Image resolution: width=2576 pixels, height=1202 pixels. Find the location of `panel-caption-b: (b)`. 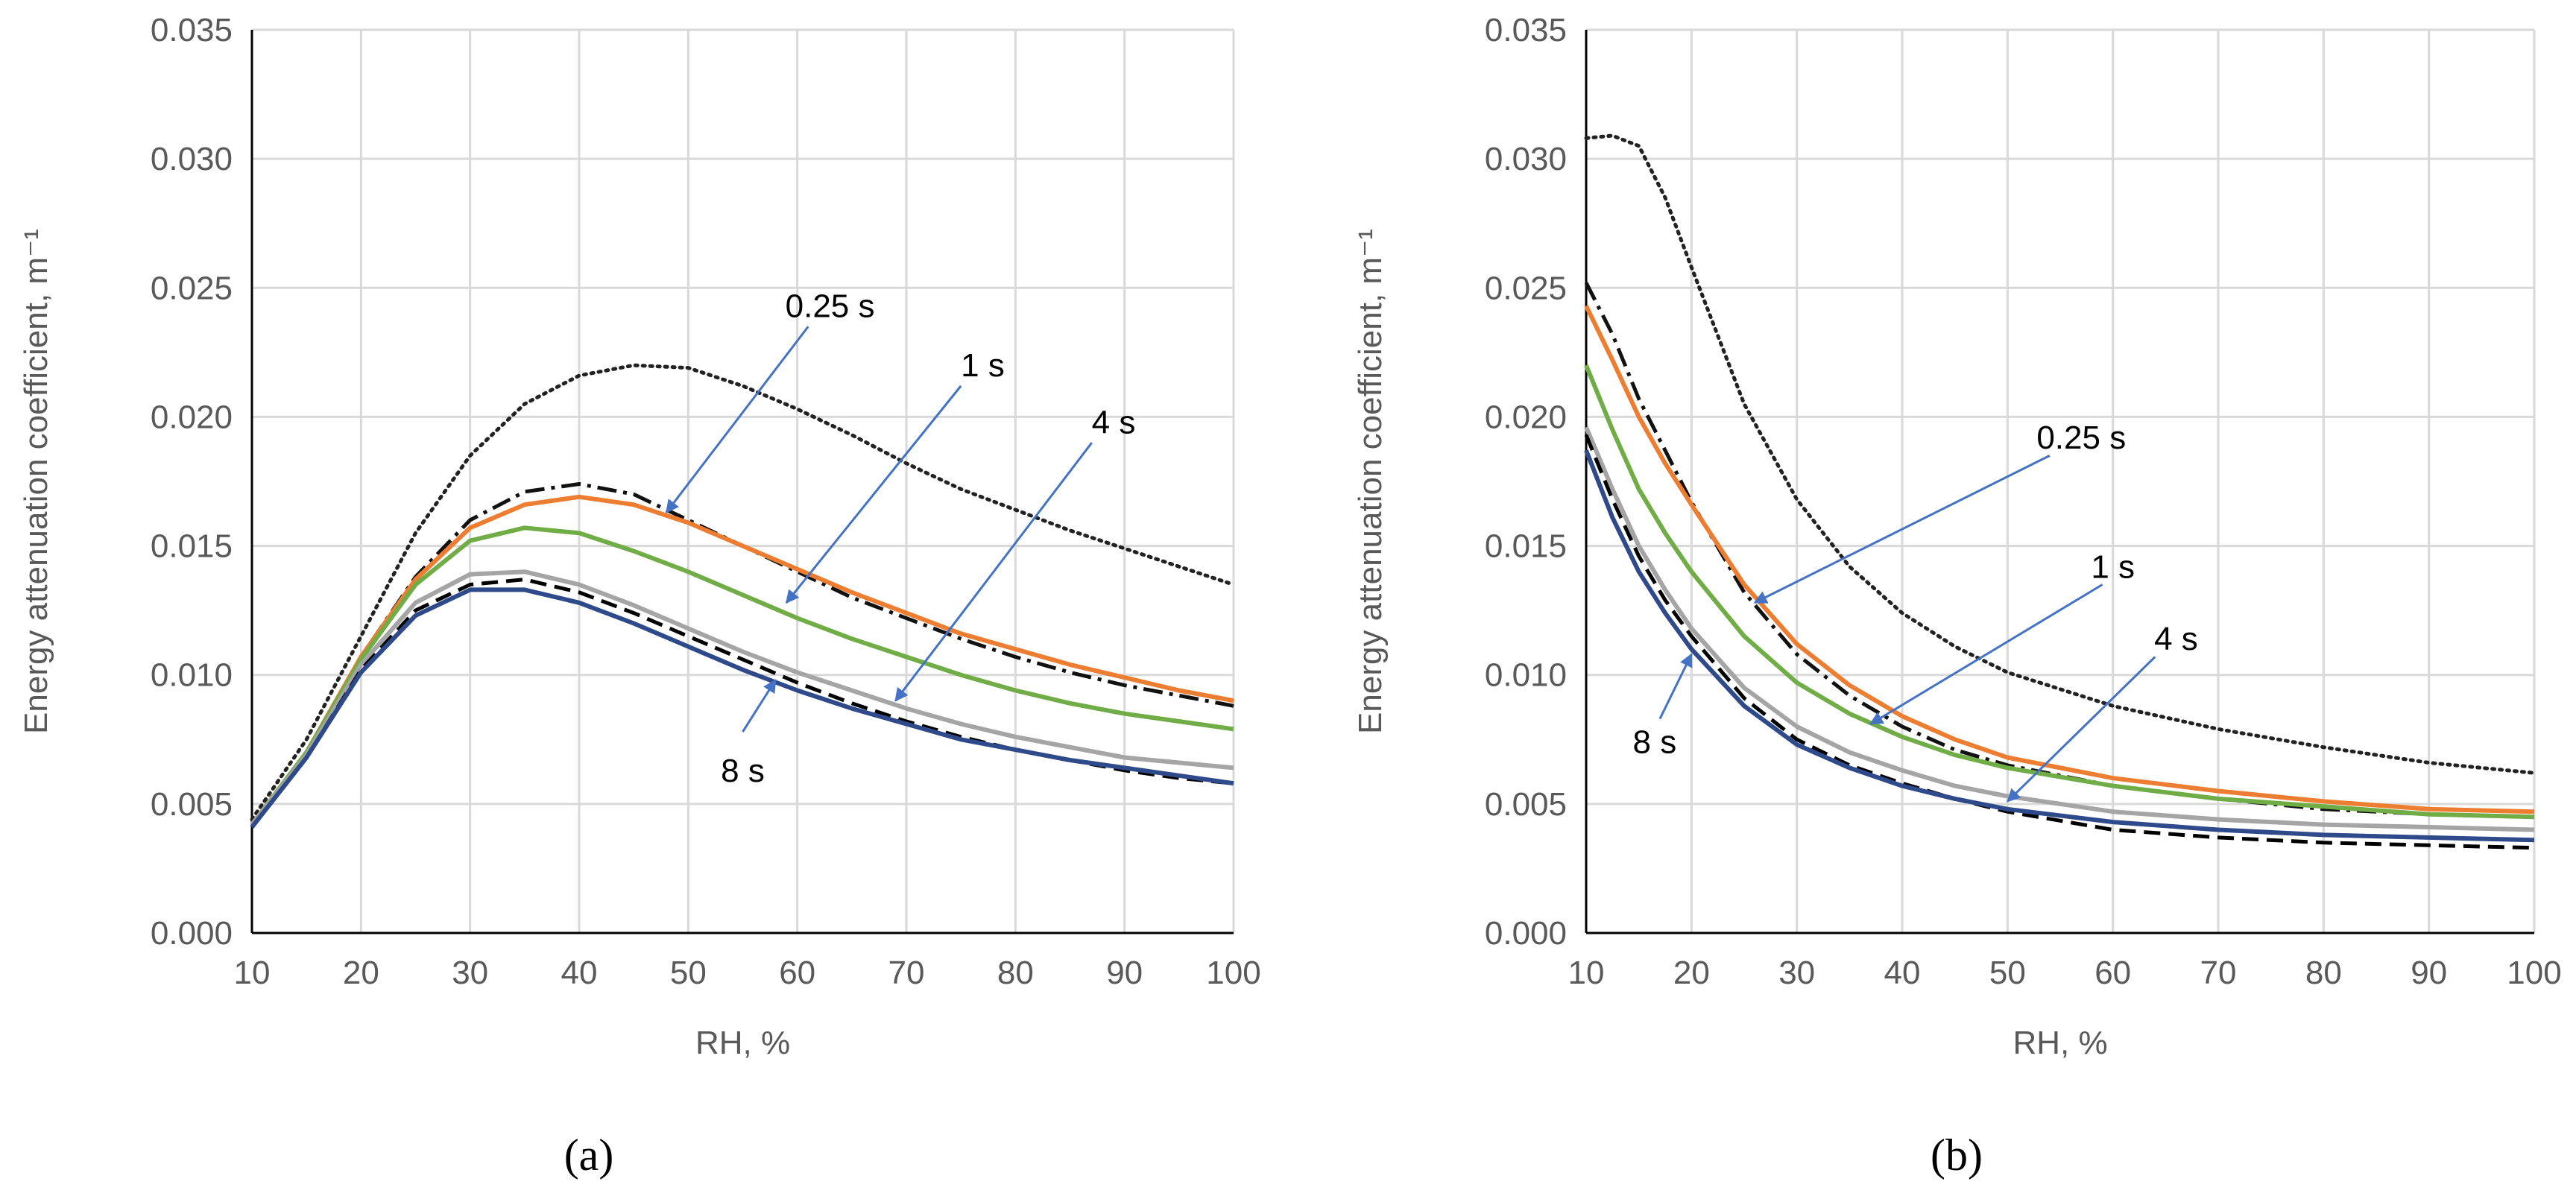

panel-caption-b: (b) is located at coordinates (1957, 1155).